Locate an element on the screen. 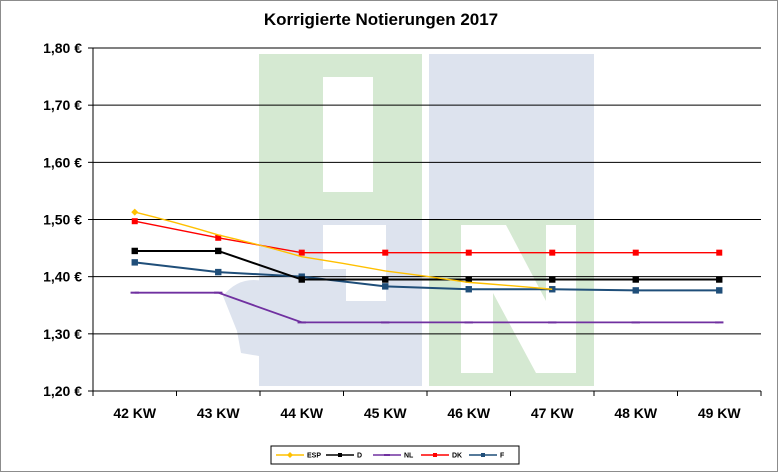 The image size is (778, 473). x-tick-label: 43 KW is located at coordinates (219, 413).